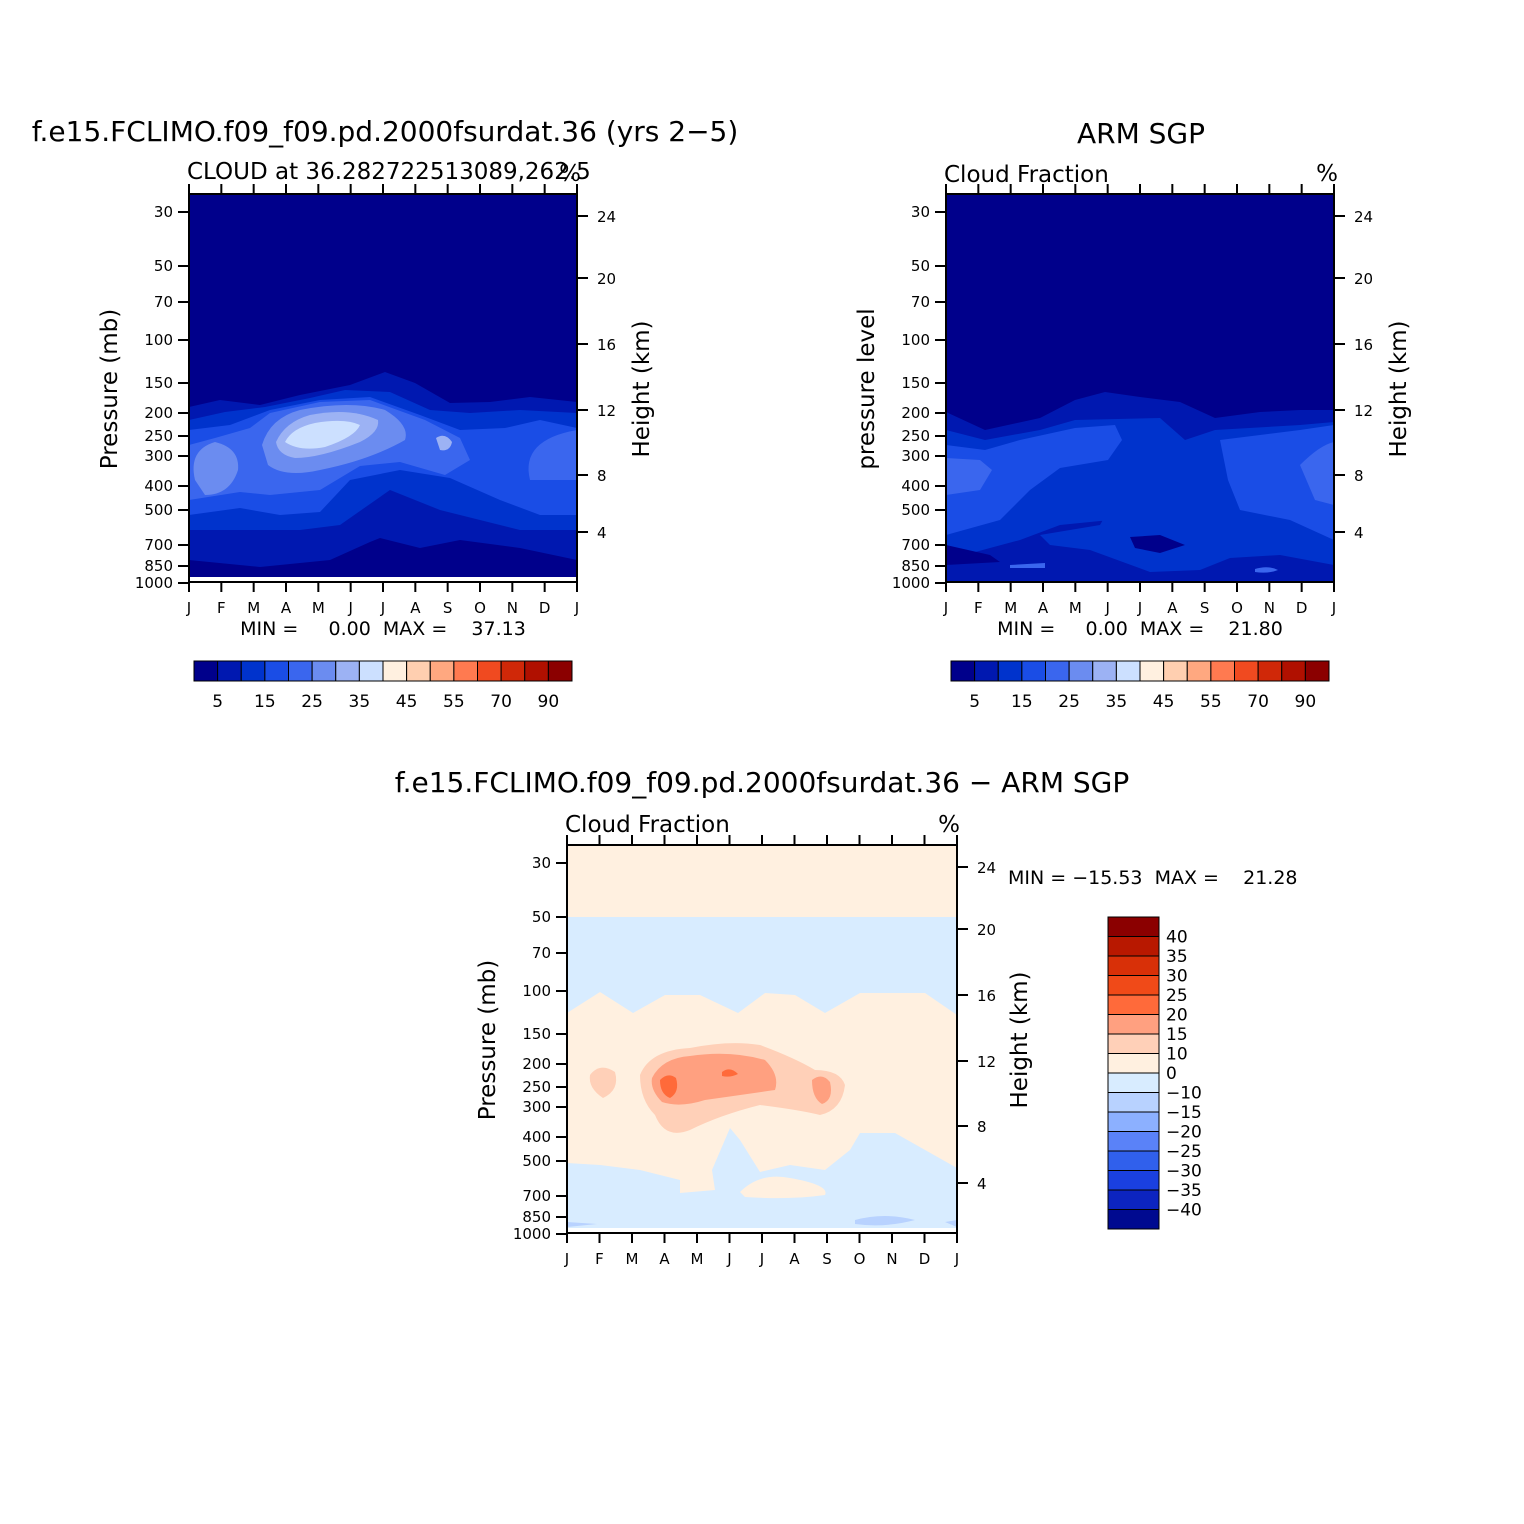 Image resolution: width=1524 pixels, height=1524 pixels. Describe the element at coordinates (1034, 480) in the screenshot. I see `obs-level-15-20-west` at that location.